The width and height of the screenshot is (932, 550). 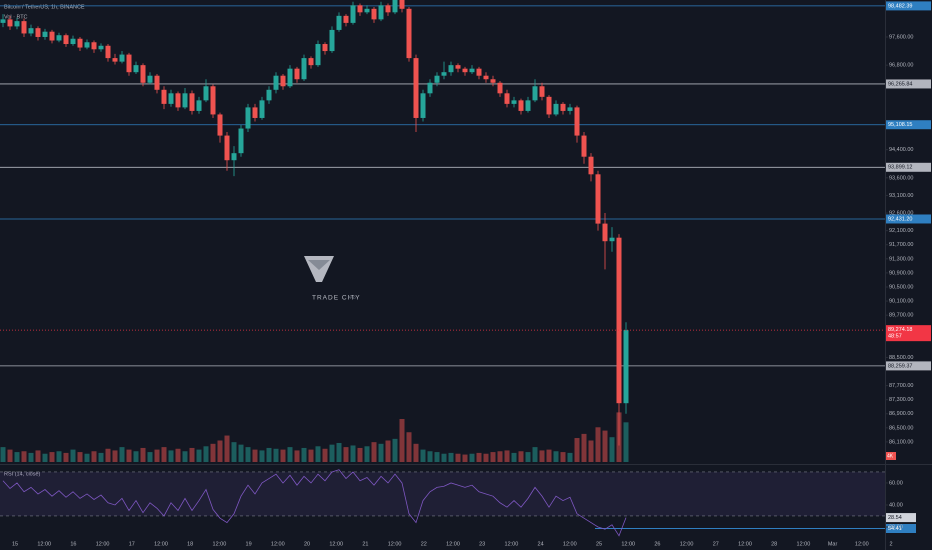 What do you see at coordinates (901, 213) in the screenshot?
I see `y-tick-label: 92,600.00` at bounding box center [901, 213].